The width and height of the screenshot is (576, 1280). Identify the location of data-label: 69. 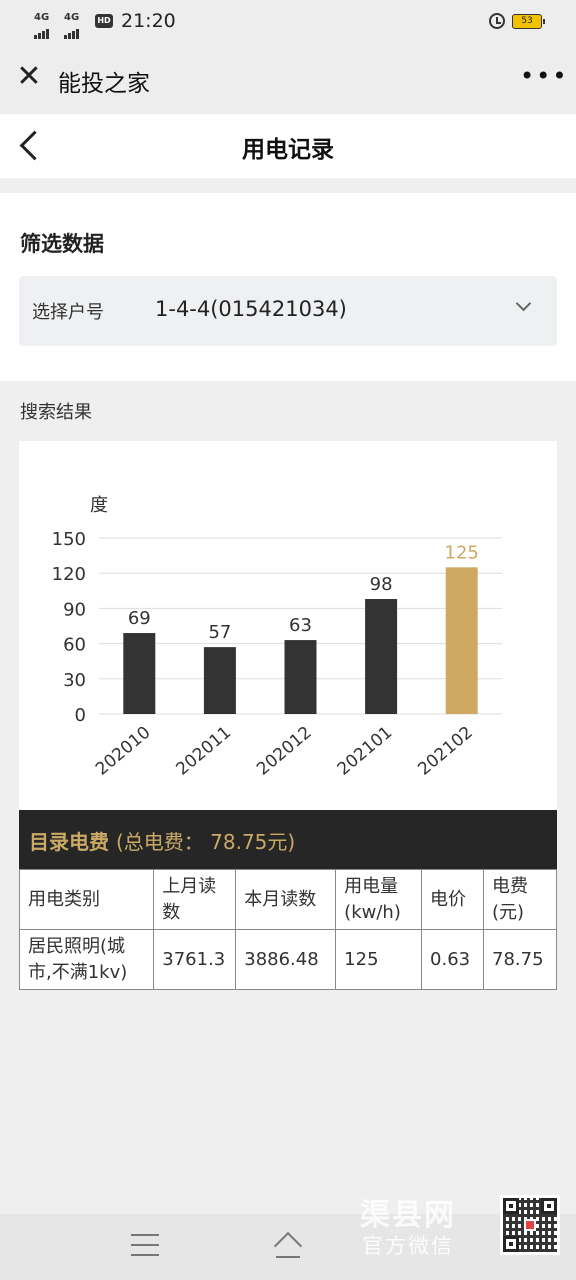
(139, 618).